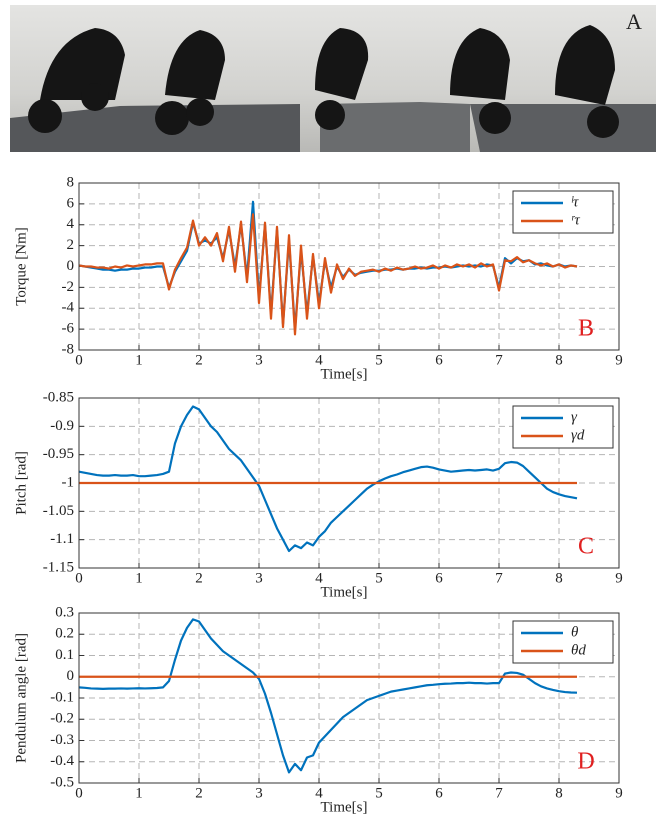 The image size is (659, 831). What do you see at coordinates (62, 761) in the screenshot?
I see `y-tick-label: -0.4` at bounding box center [62, 761].